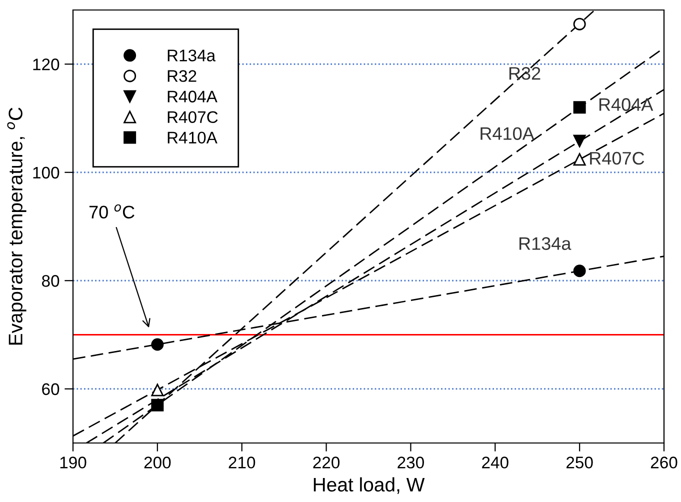 The height and width of the screenshot is (502, 681). I want to click on x-tick-label: 230, so click(411, 462).